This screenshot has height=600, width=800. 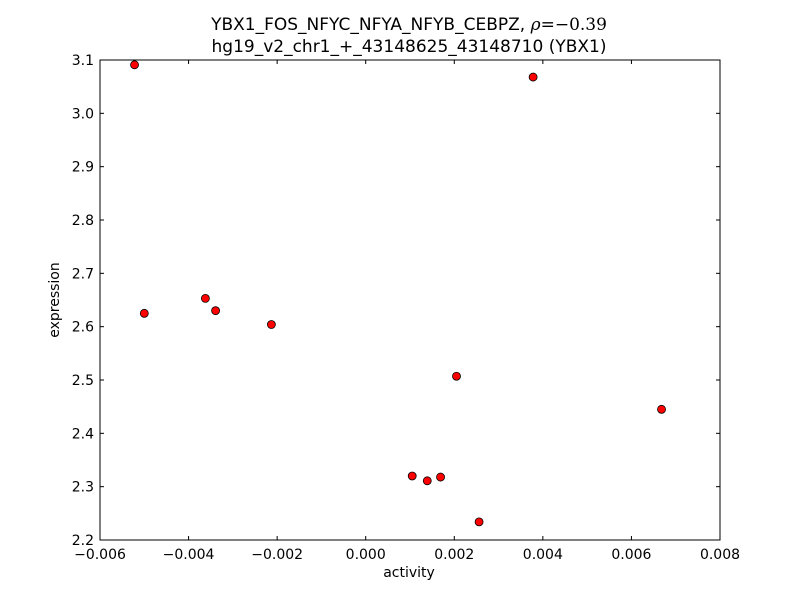 What do you see at coordinates (83, 541) in the screenshot?
I see `y-tick-label: 2.2` at bounding box center [83, 541].